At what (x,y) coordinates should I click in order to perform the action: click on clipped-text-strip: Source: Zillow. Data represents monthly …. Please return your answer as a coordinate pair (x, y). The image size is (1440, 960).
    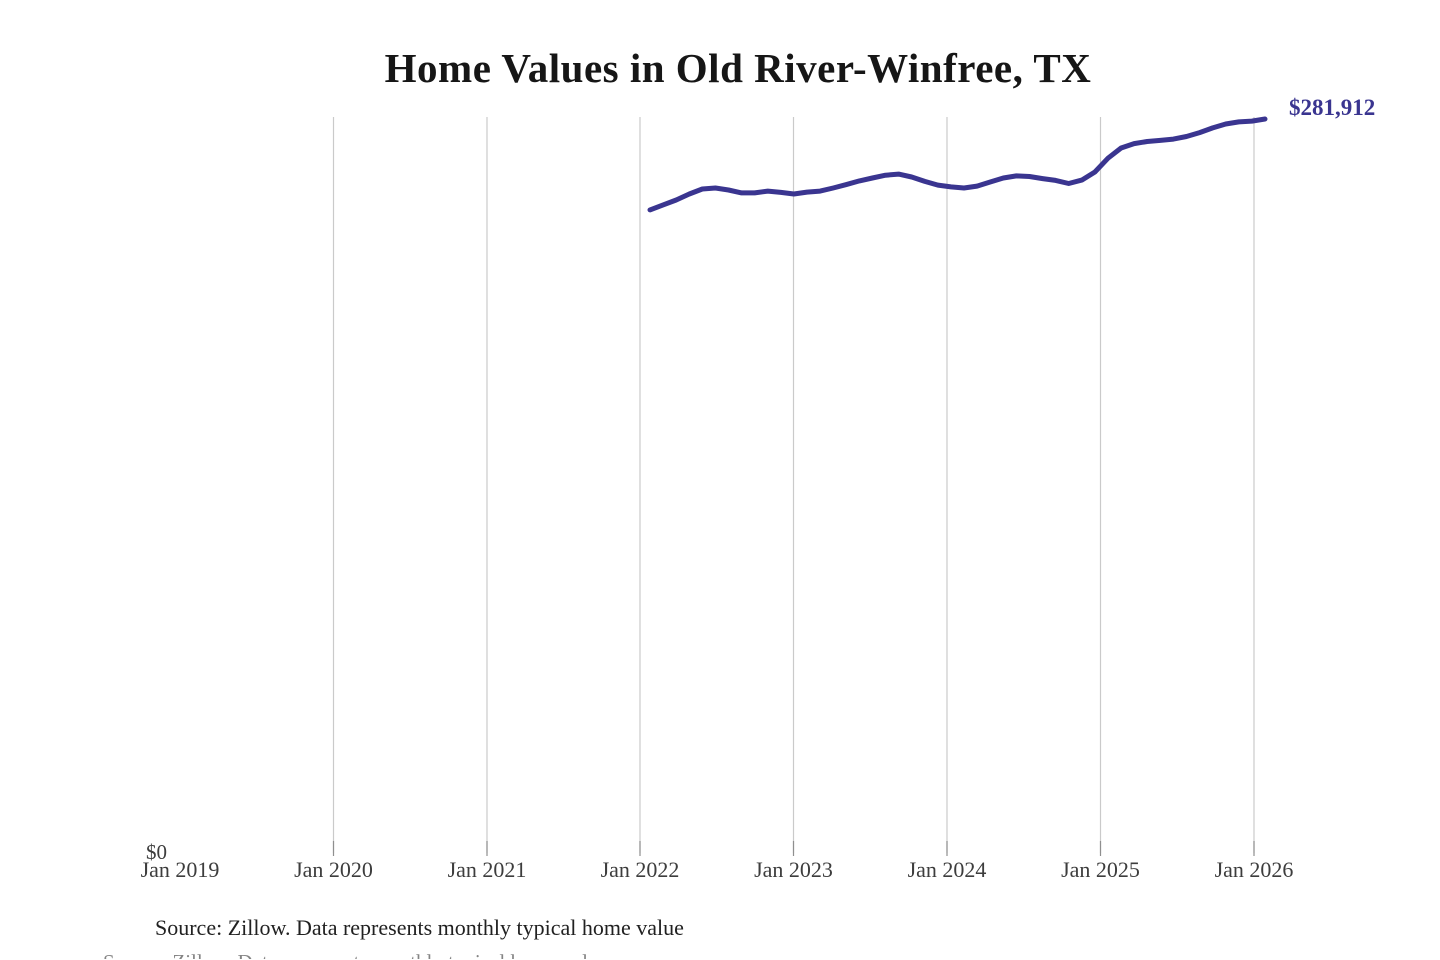
    Looking at the image, I should click on (425, 954).